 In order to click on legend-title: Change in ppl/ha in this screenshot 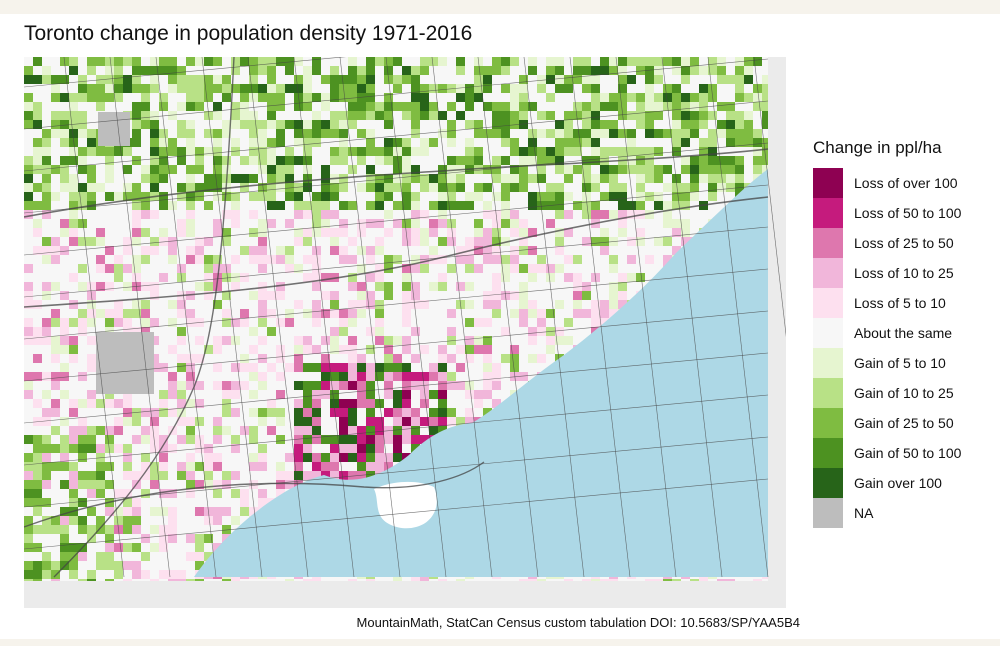, I will do `click(877, 147)`.